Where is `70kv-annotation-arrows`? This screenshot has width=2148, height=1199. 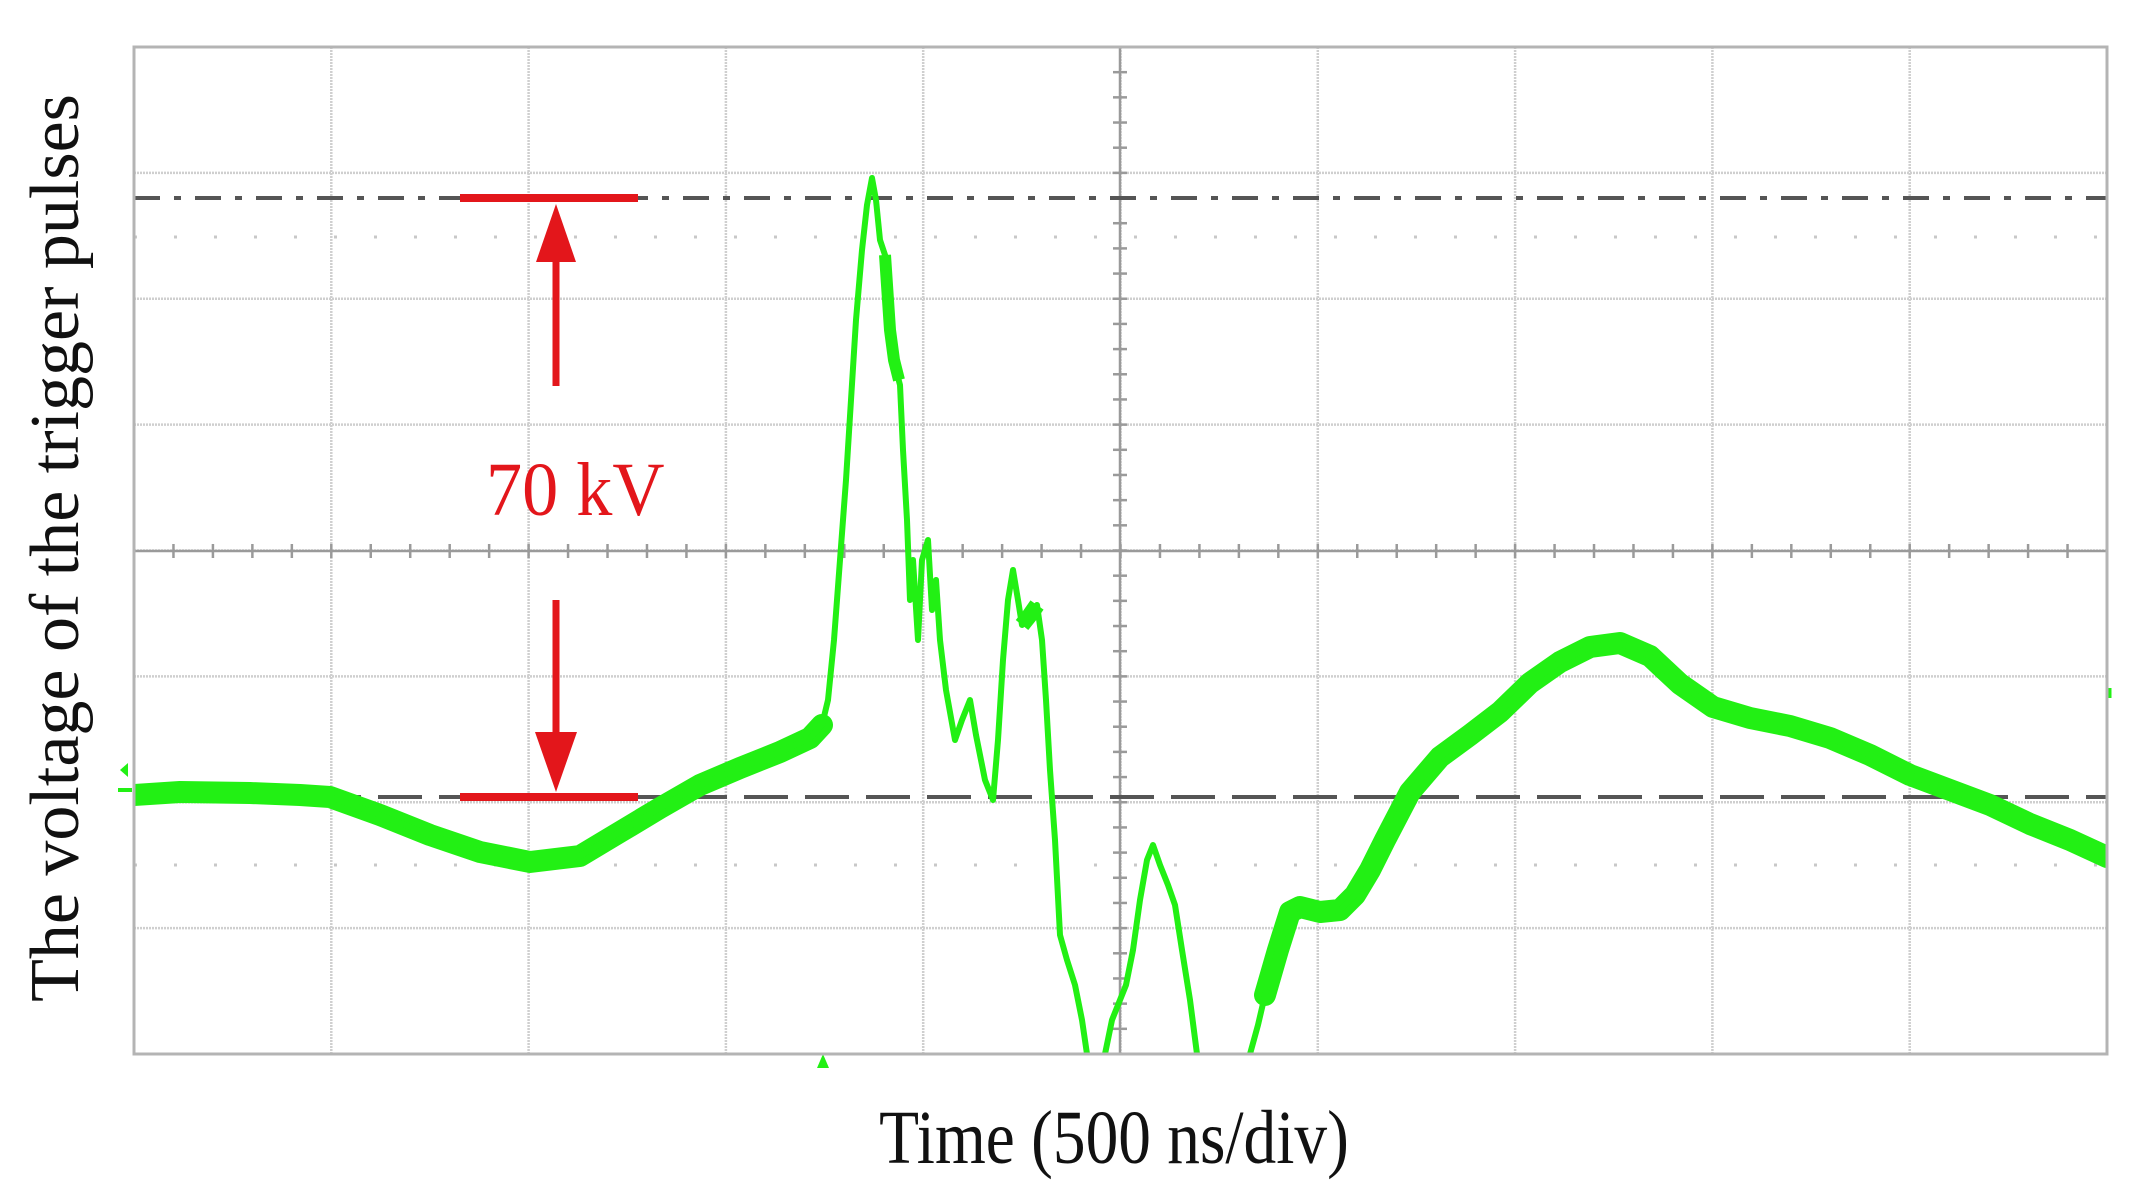 70kv-annotation-arrows is located at coordinates (549, 497).